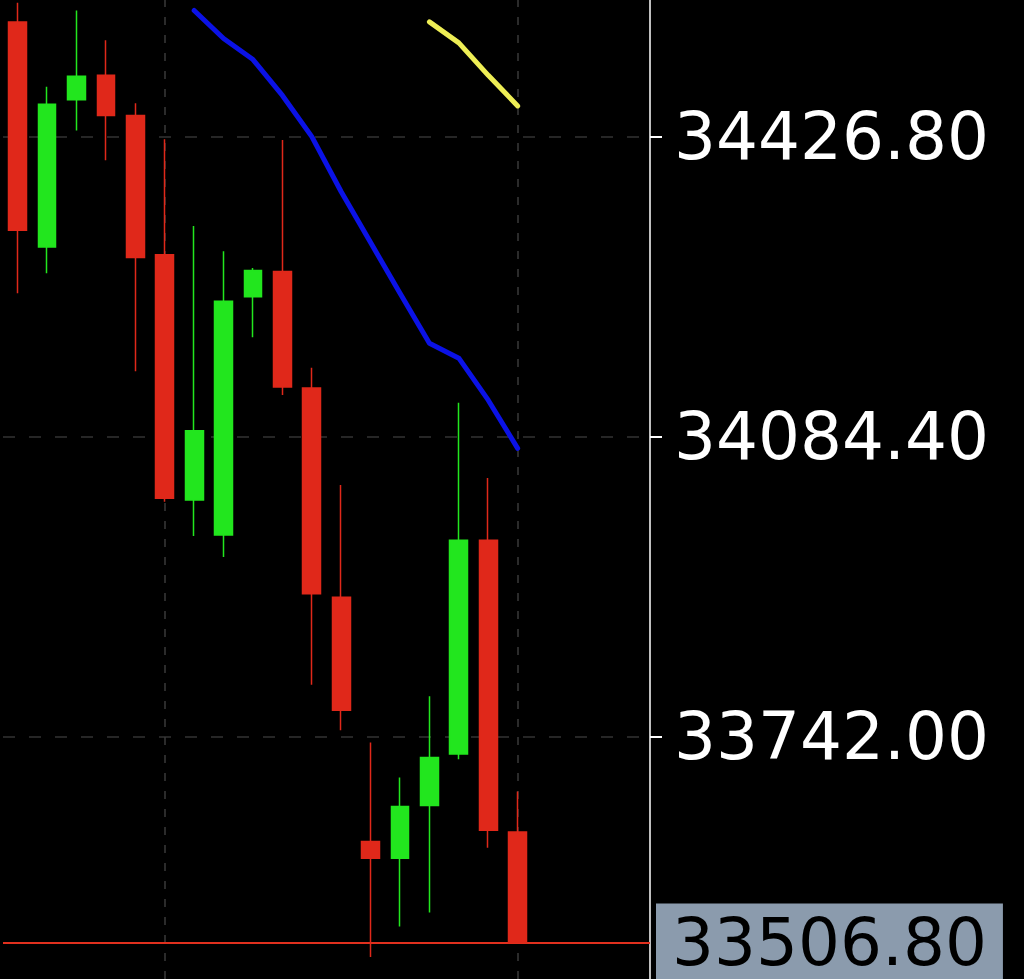 This screenshot has height=979, width=1024. Describe the element at coordinates (829, 941) in the screenshot. I see `ref-line-label: 33506.80` at that location.